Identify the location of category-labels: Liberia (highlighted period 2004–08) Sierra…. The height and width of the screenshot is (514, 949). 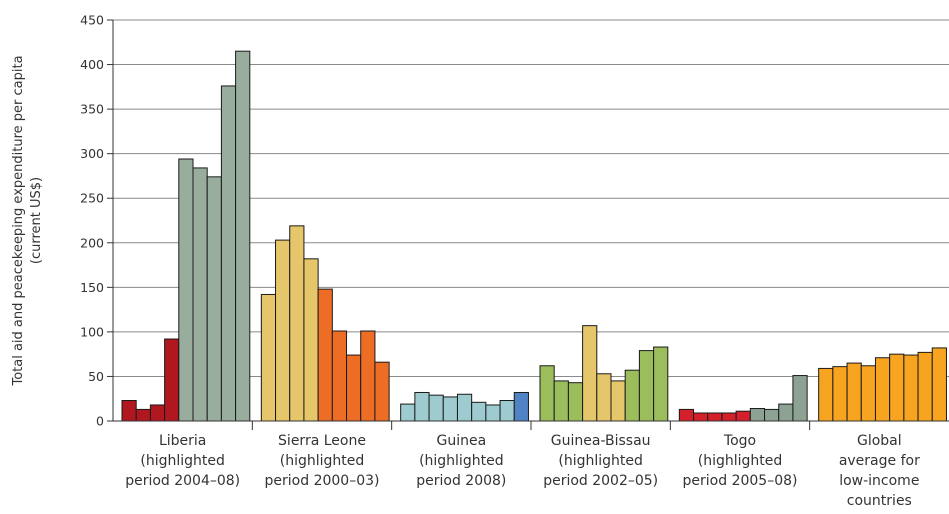
(522, 471).